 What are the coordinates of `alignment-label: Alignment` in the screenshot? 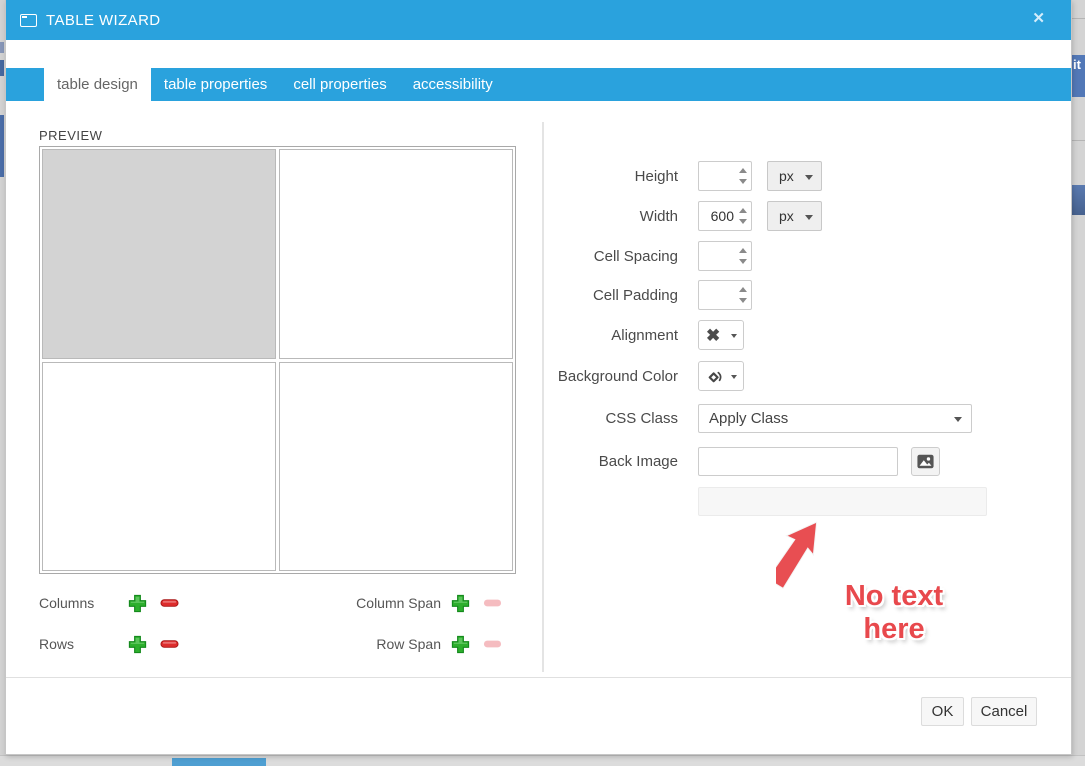 It's located at (644, 335).